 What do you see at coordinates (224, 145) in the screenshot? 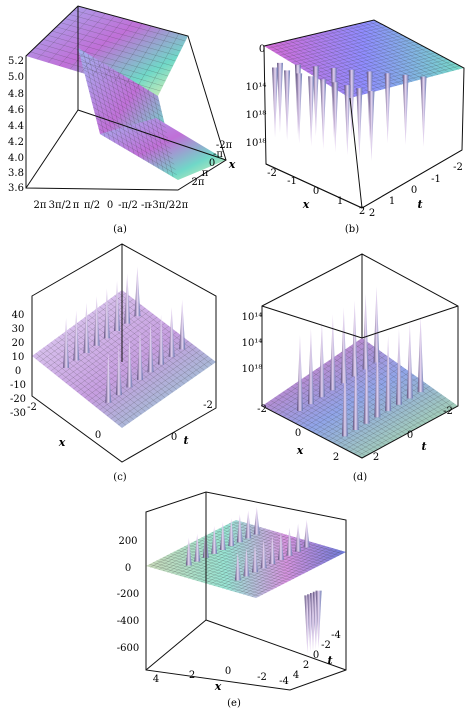
I see `a-x-tick: -2π` at bounding box center [224, 145].